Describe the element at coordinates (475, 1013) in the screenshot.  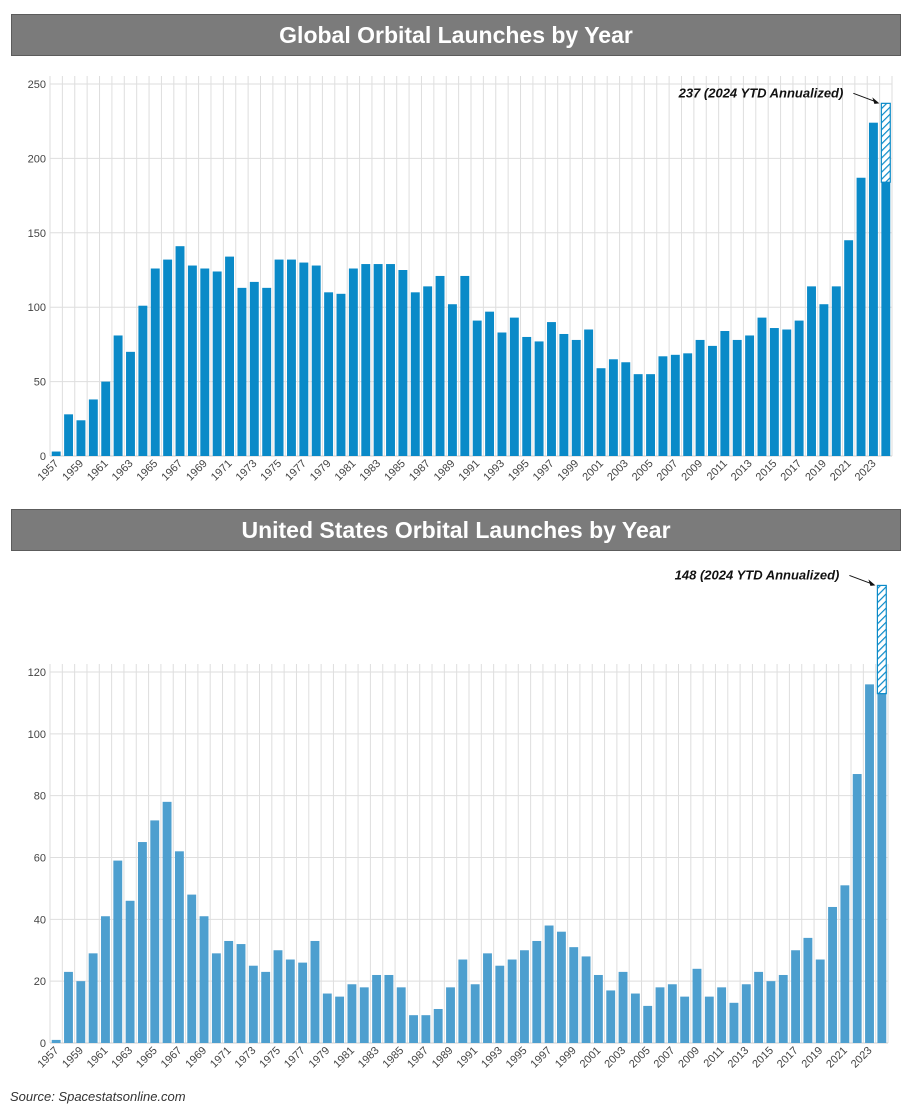
I see `bar-1991` at that location.